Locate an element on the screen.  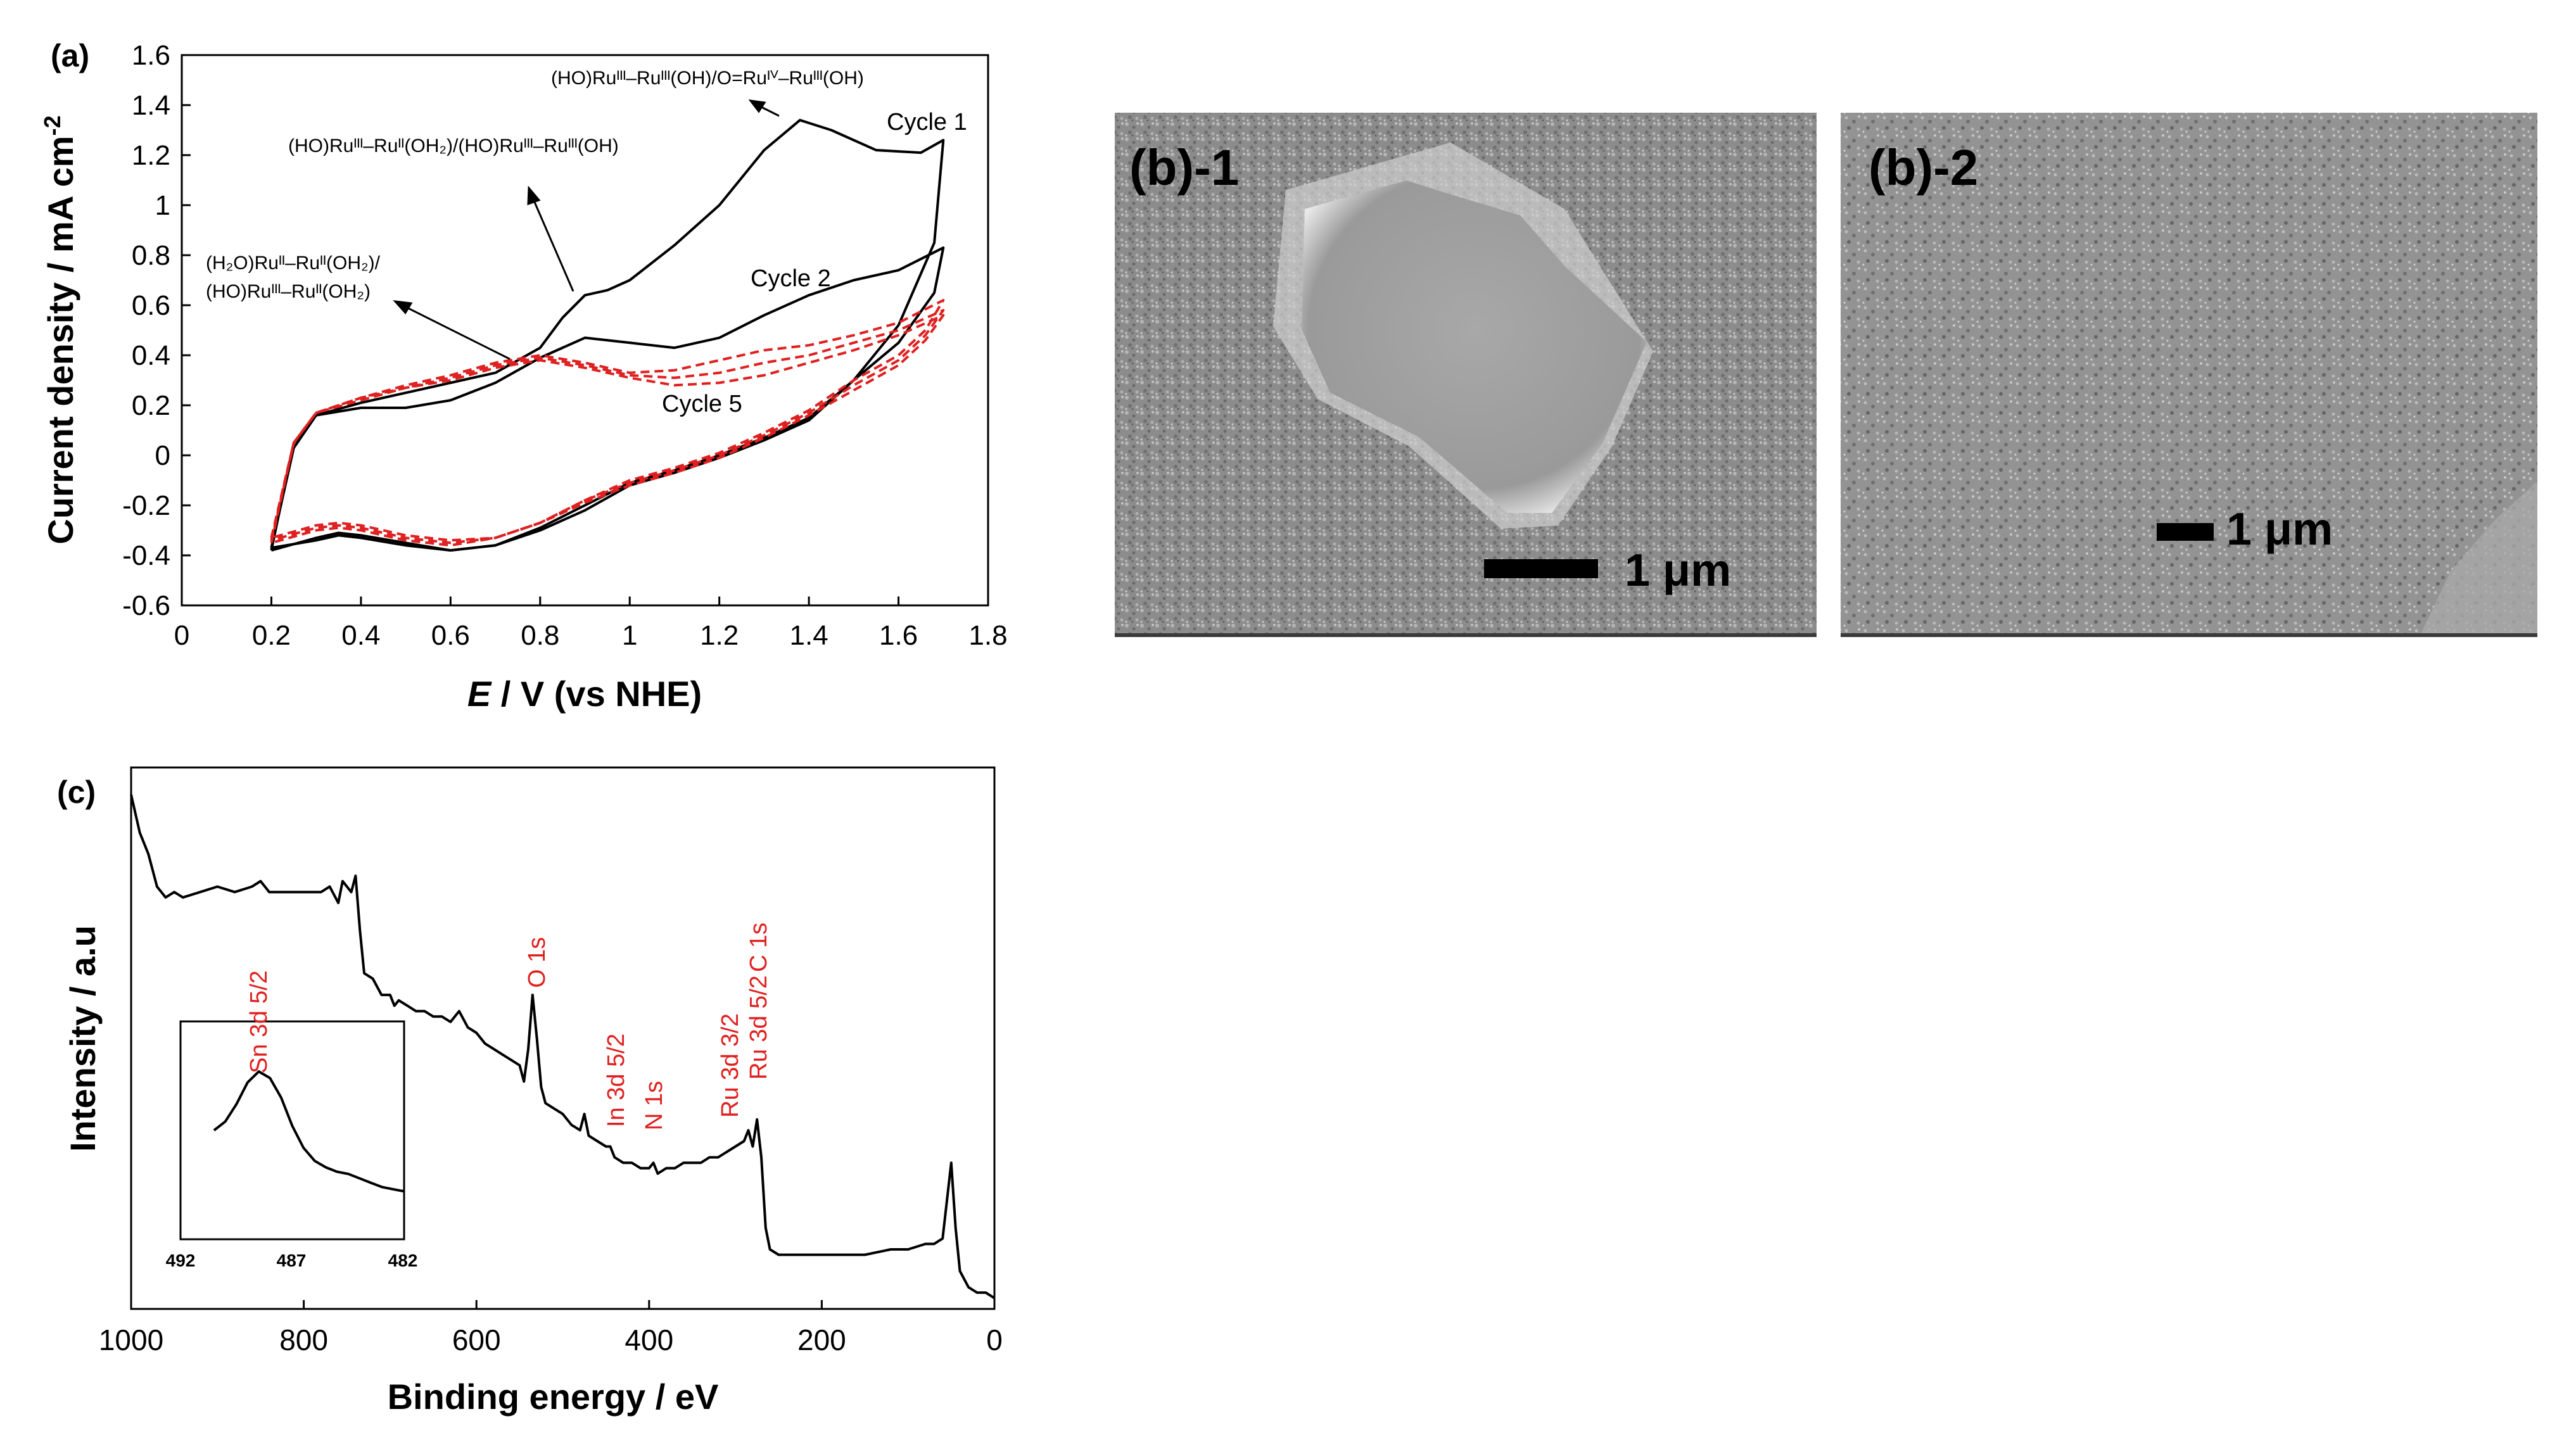
y-tick-label: -0.4 is located at coordinates (146, 555).